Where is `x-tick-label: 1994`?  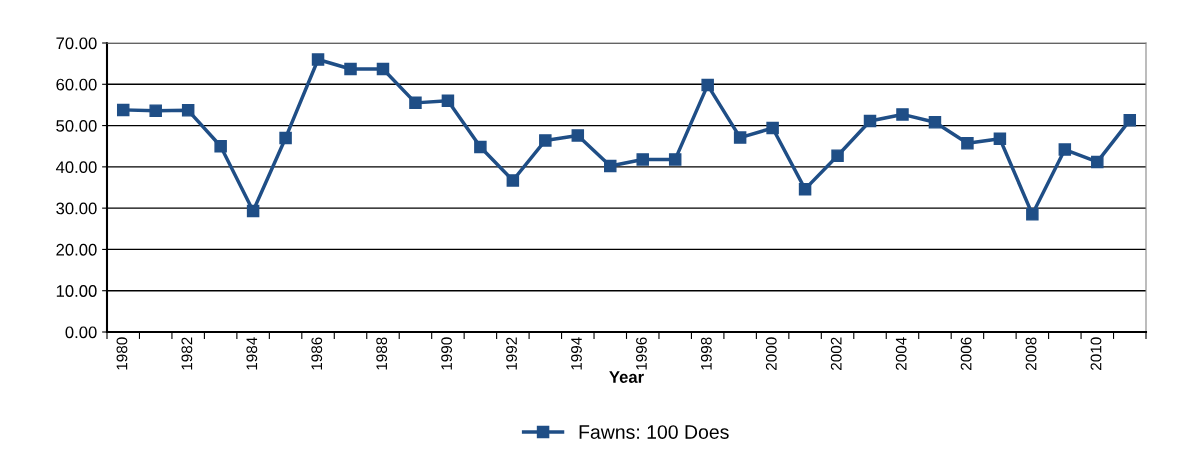 x-tick-label: 1994 is located at coordinates (576, 353).